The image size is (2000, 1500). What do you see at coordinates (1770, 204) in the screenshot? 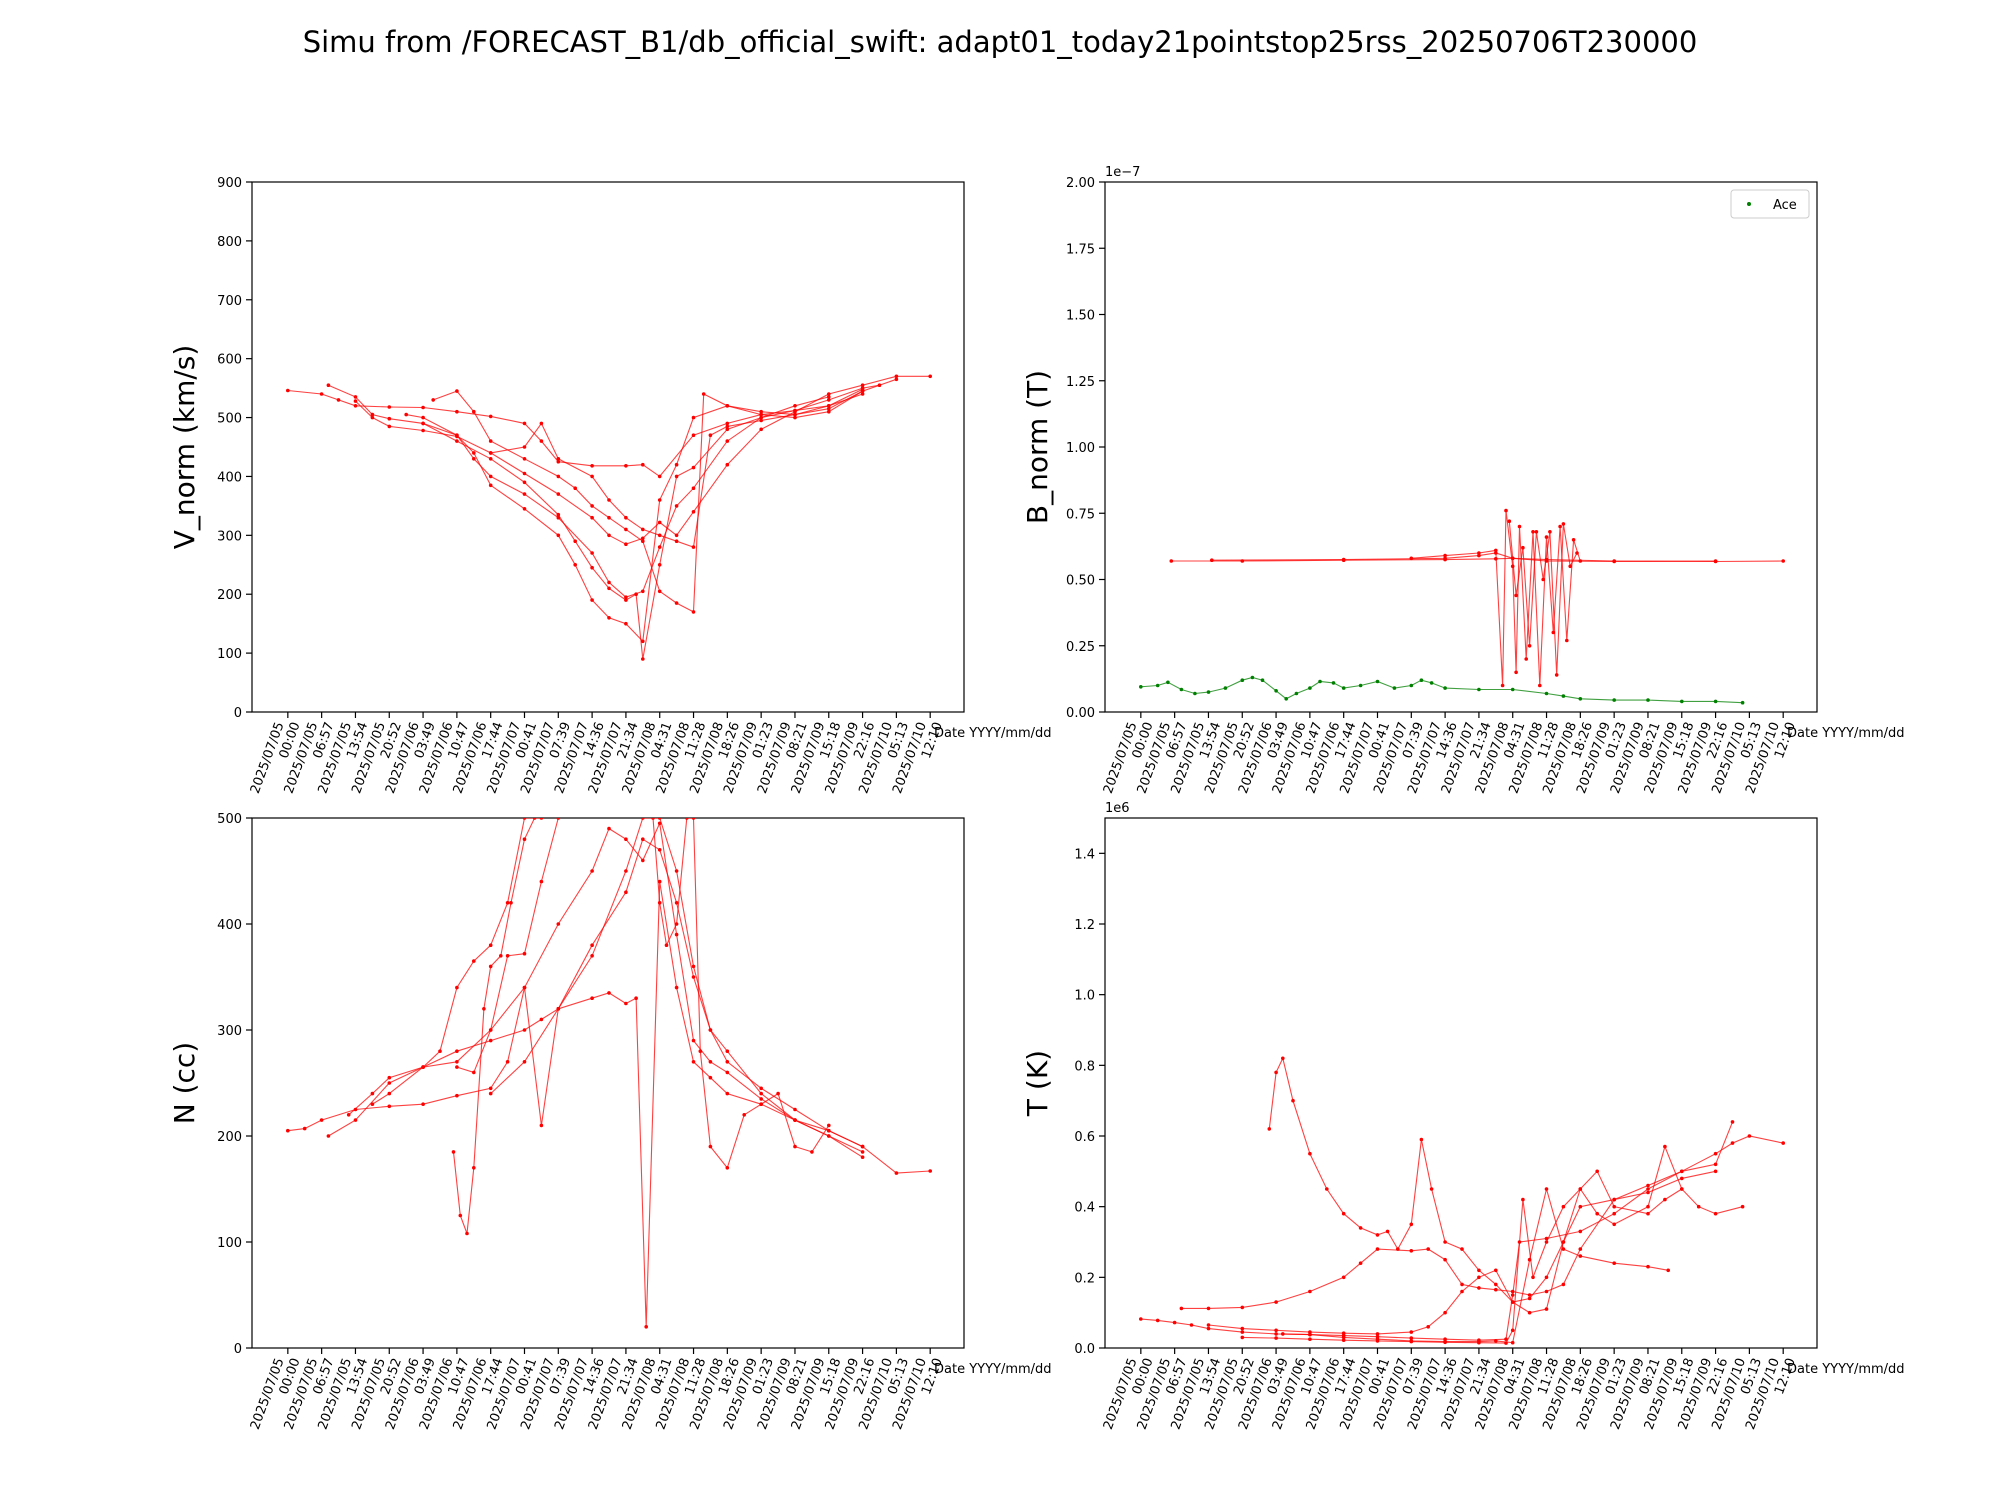
I see `legend-box` at bounding box center [1770, 204].